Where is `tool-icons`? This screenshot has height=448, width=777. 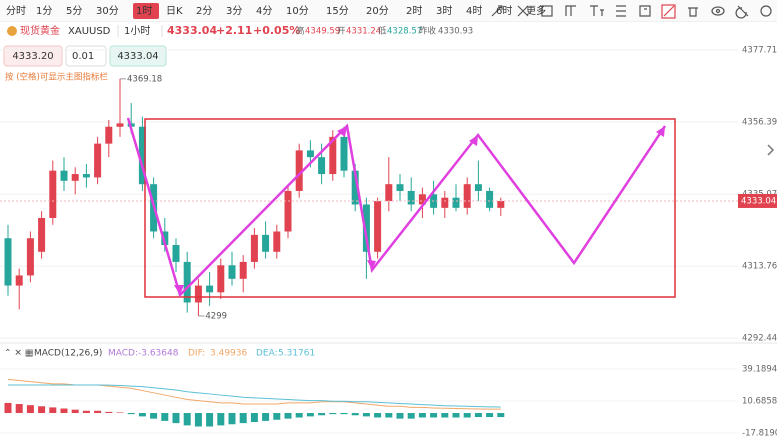
tool-icons is located at coordinates (631, 11).